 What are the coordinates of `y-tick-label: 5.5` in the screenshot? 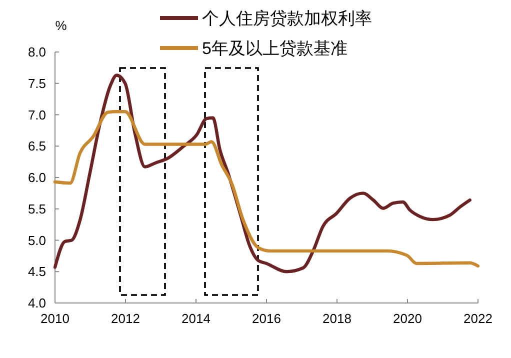 It's located at (37, 208).